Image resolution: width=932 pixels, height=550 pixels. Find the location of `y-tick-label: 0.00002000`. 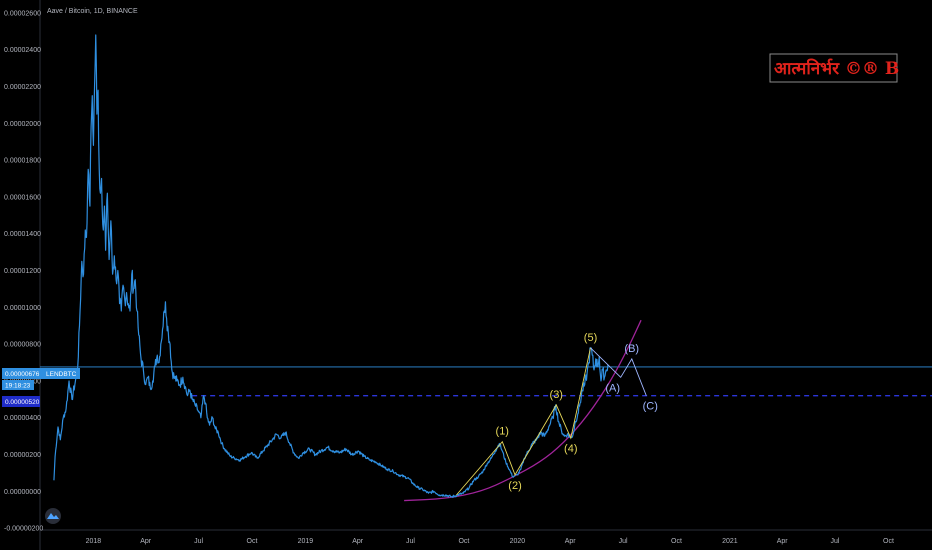

y-tick-label: 0.00002000 is located at coordinates (22, 124).